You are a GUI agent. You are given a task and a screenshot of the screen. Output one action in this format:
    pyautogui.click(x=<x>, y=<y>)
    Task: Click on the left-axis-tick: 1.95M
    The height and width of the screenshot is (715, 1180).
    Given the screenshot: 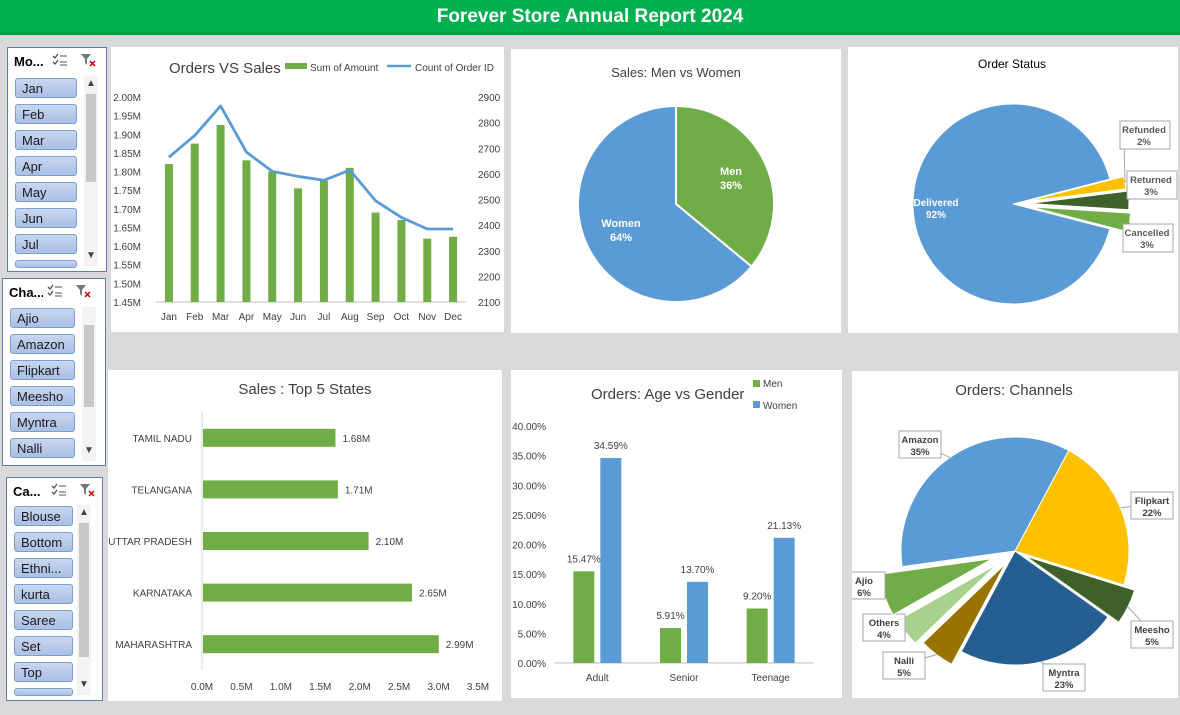 What is the action you would take?
    pyautogui.click(x=127, y=117)
    